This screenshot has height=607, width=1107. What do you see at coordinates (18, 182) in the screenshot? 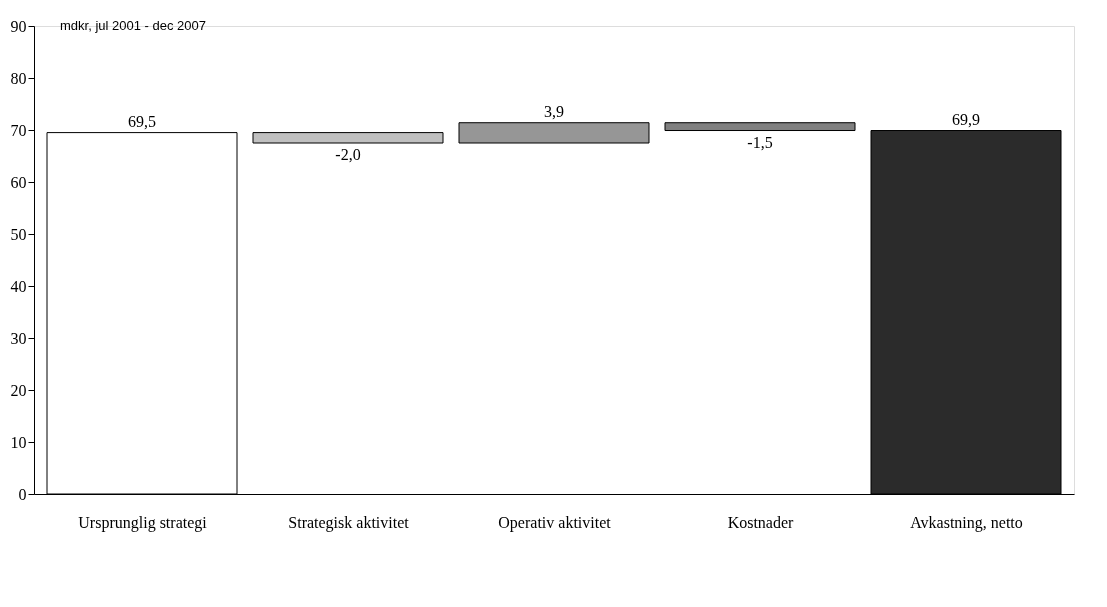
I see `y-tick-label: 60` at bounding box center [18, 182].